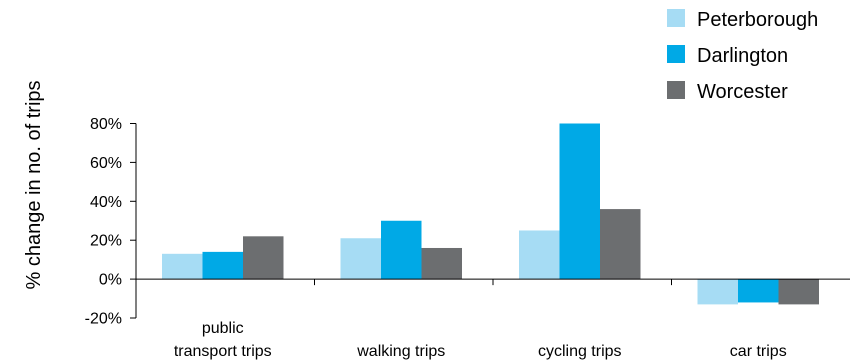  I want to click on legend-swatch-peterborough, so click(676, 18).